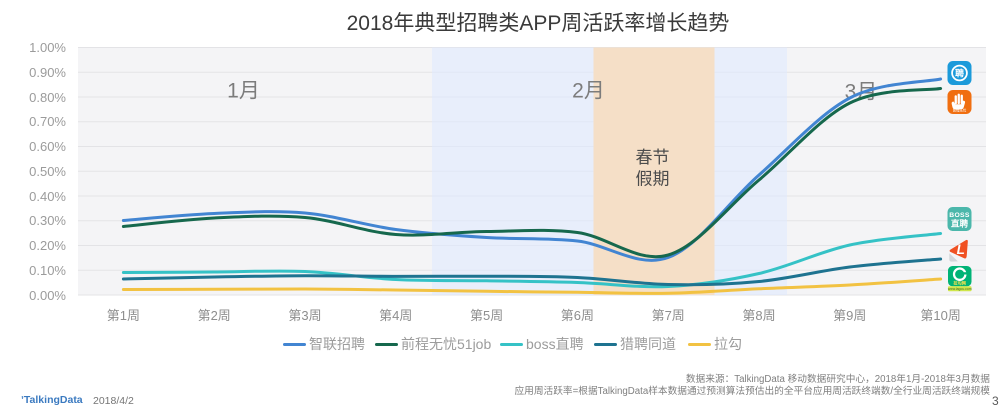  I want to click on svg-text: 2月, so click(588, 91).